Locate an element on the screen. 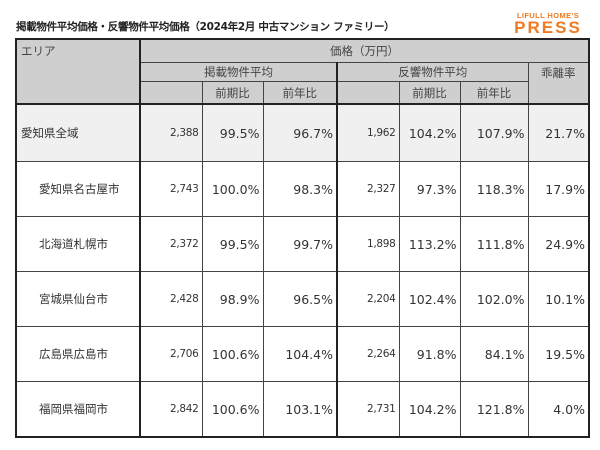 The image size is (600, 450). area-cell: 福岡県福岡市 is located at coordinates (78, 409).